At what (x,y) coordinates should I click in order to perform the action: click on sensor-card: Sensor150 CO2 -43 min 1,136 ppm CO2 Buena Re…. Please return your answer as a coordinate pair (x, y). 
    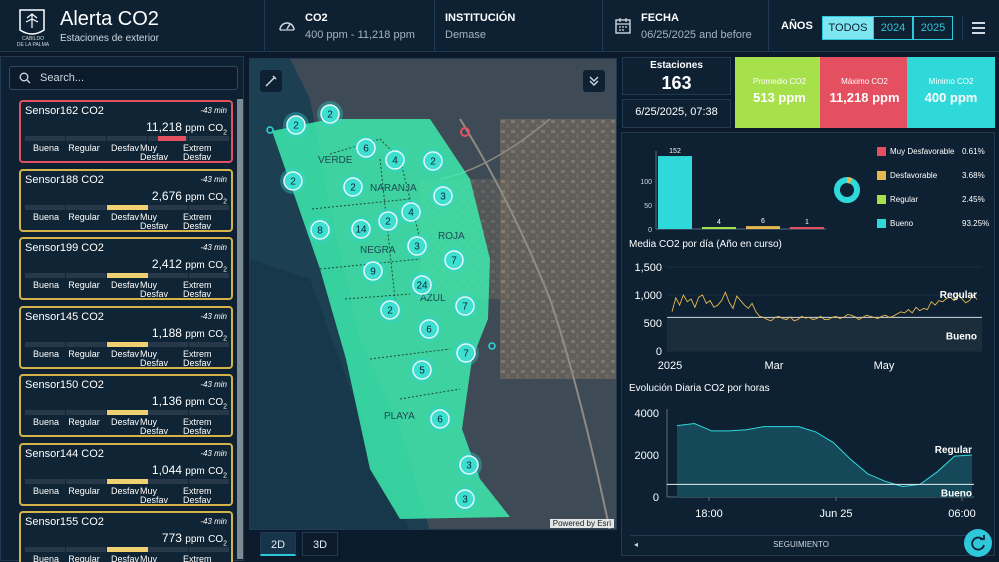
    Looking at the image, I should click on (126, 405).